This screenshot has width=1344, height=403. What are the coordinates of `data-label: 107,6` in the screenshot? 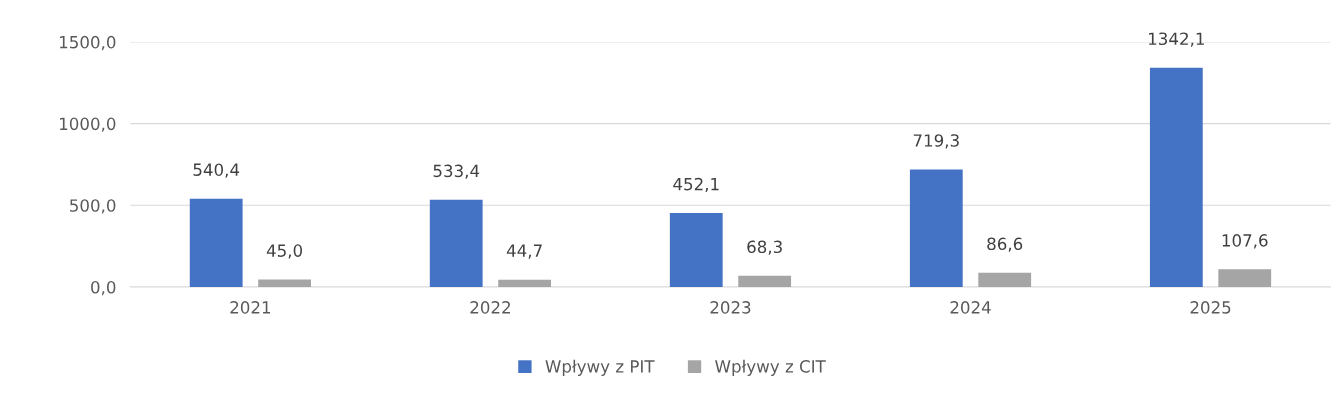 It's located at (1245, 241).